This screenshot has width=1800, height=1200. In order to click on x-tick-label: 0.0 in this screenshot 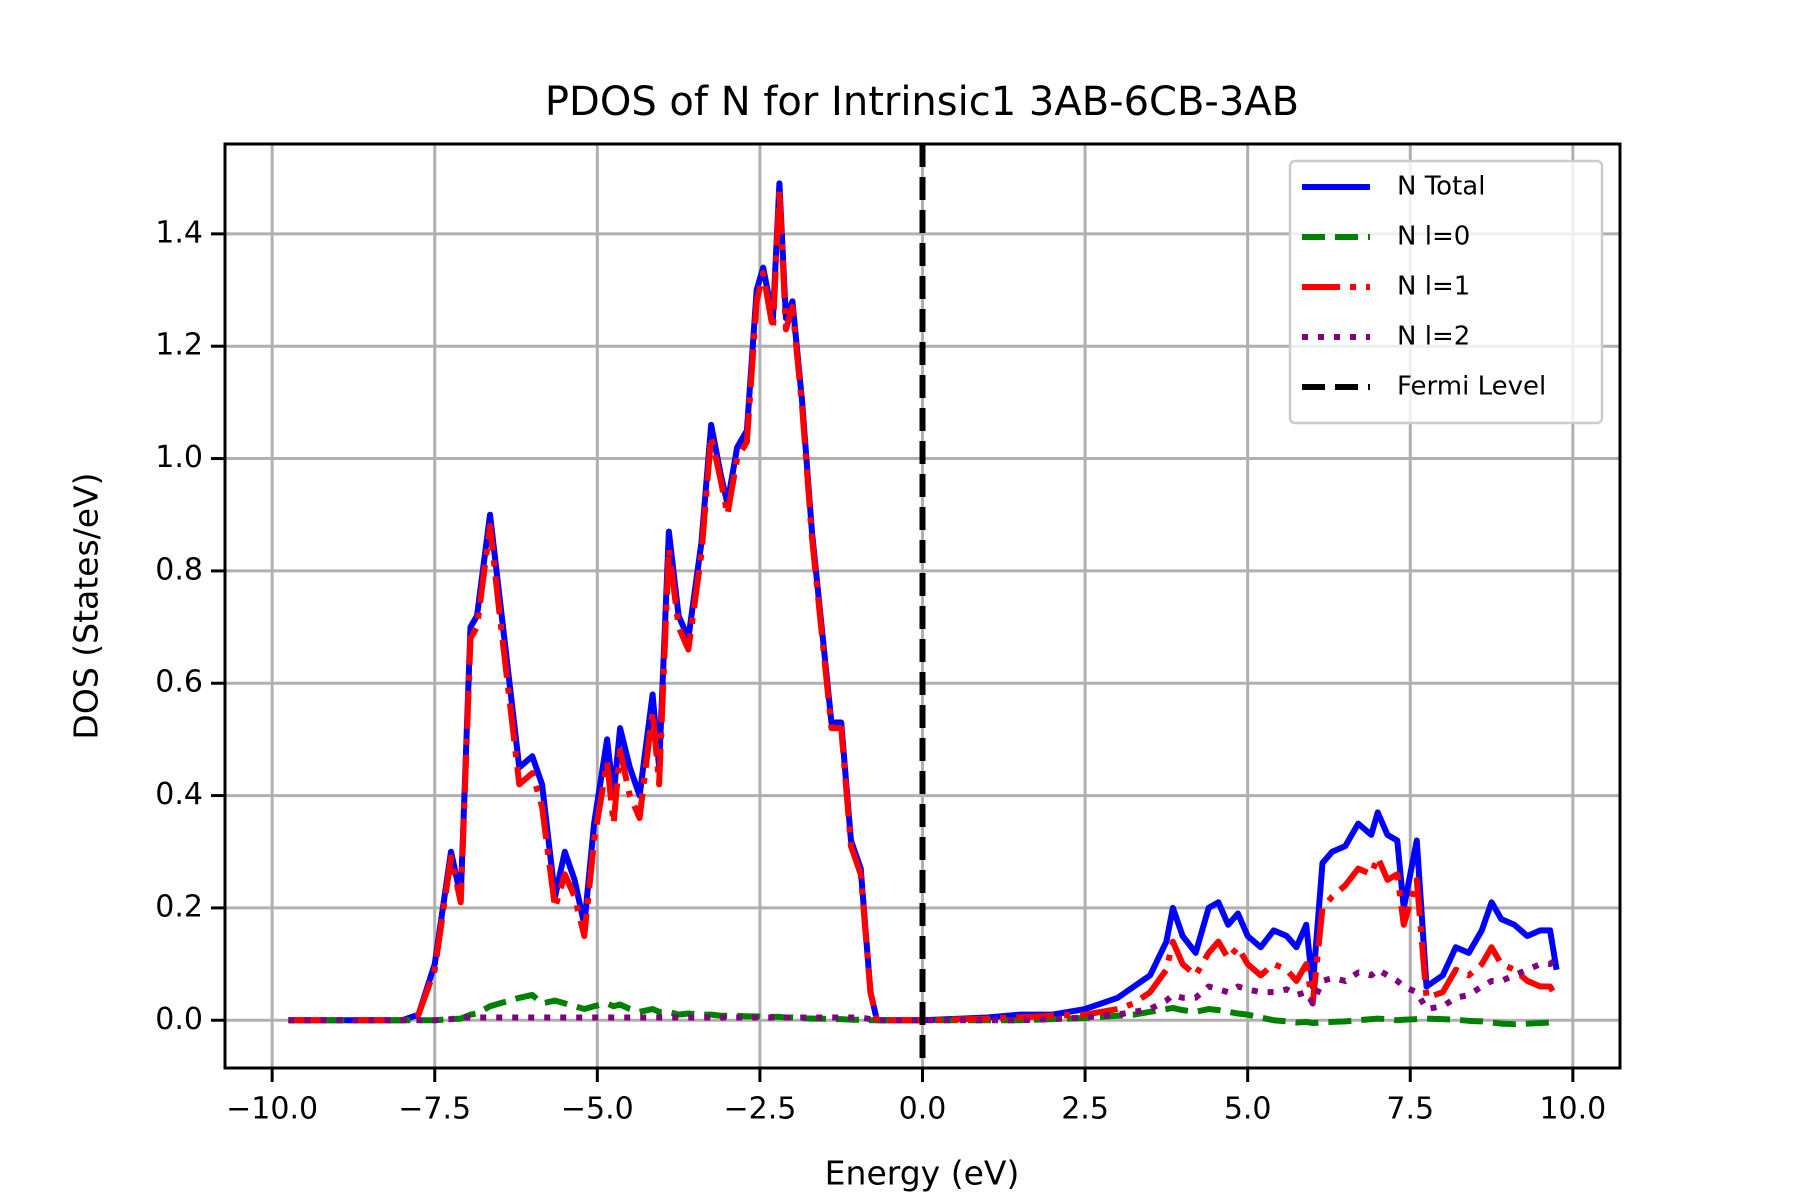, I will do `click(923, 1109)`.